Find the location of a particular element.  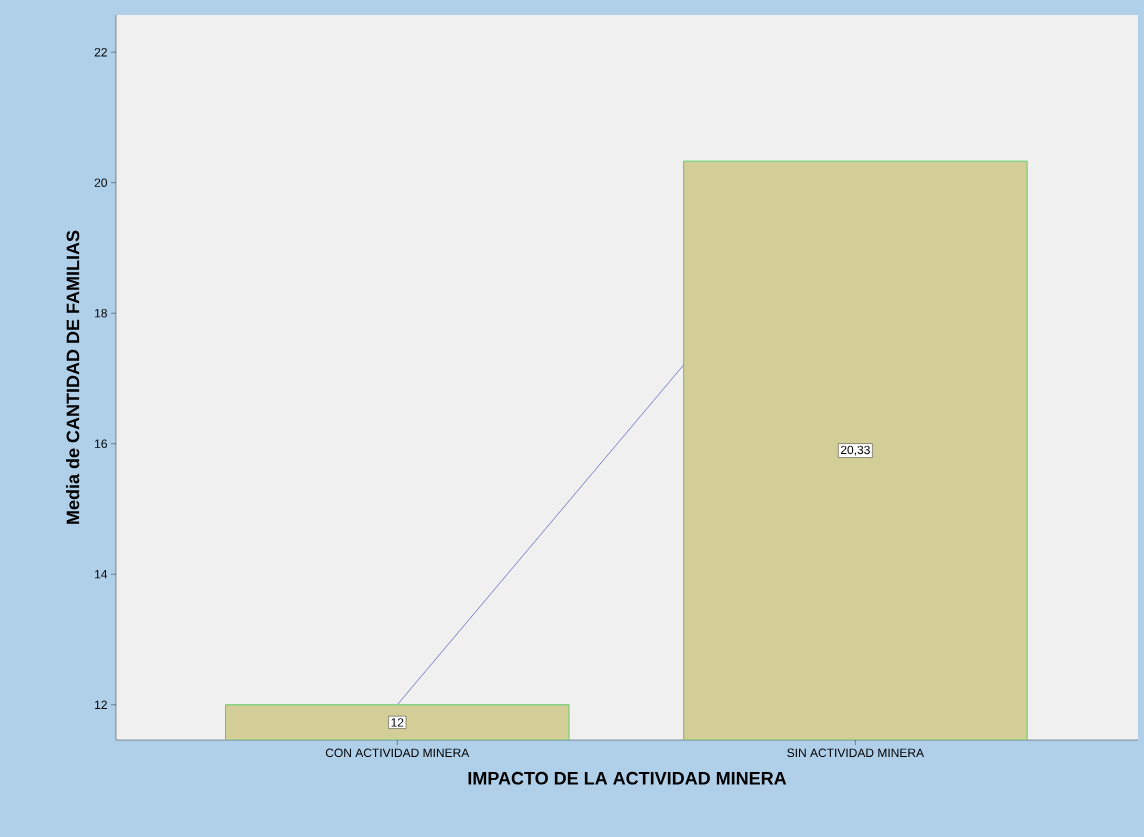

x-tick-label: SIN ACTIVIDAD MINERA is located at coordinates (856, 753).